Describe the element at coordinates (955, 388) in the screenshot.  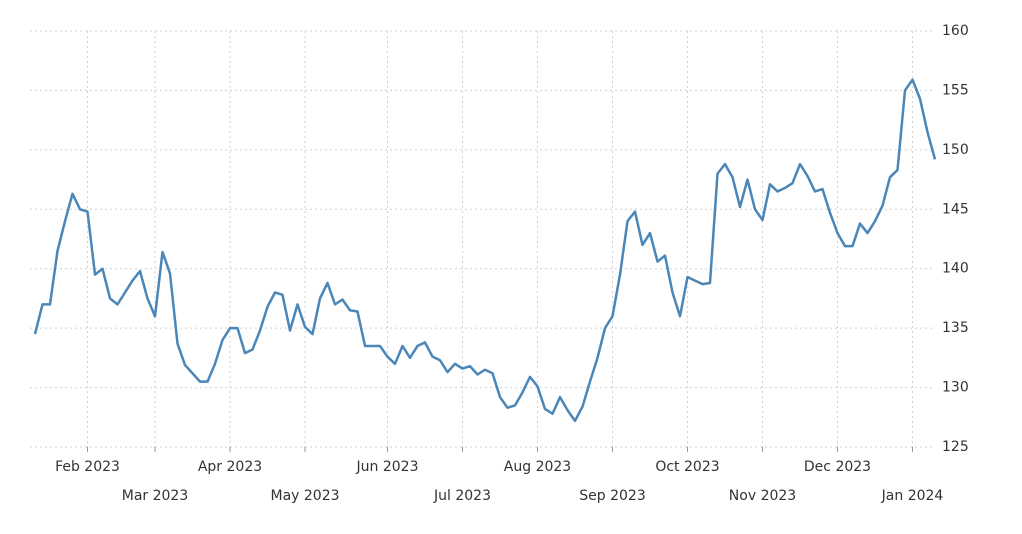
I see `y-tick-label: 130` at that location.